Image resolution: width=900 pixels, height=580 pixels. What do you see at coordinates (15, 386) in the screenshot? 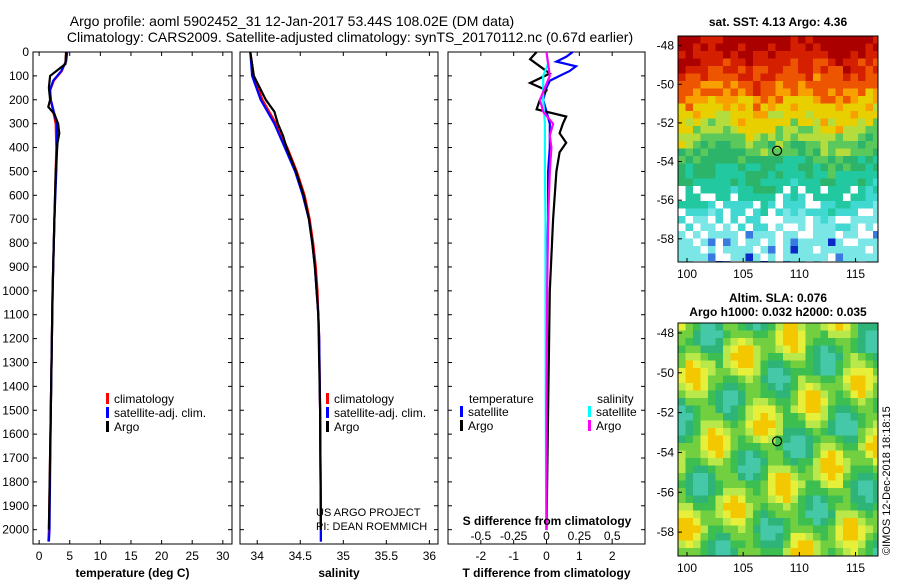
I see `depth-tick-label: 1400` at bounding box center [15, 386].